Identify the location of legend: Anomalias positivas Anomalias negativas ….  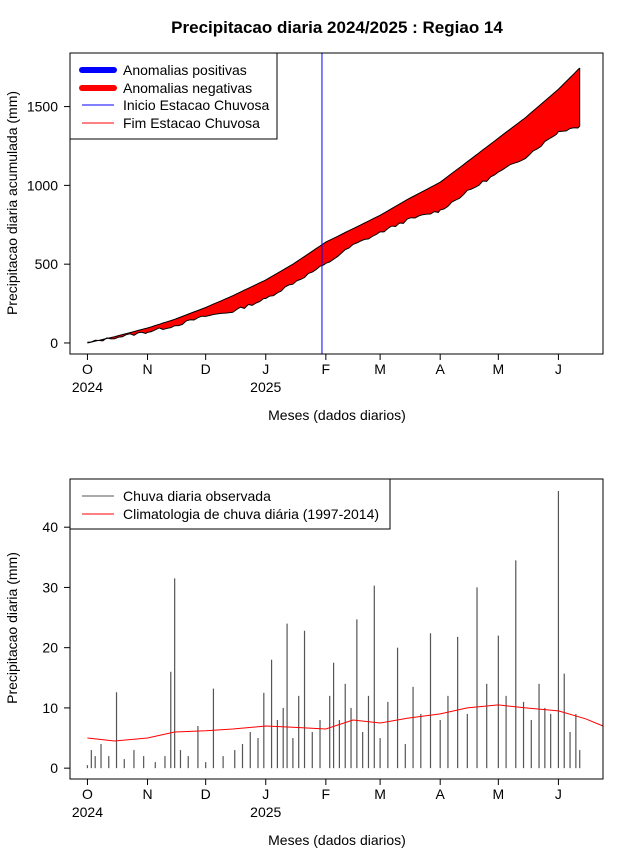
(173, 96).